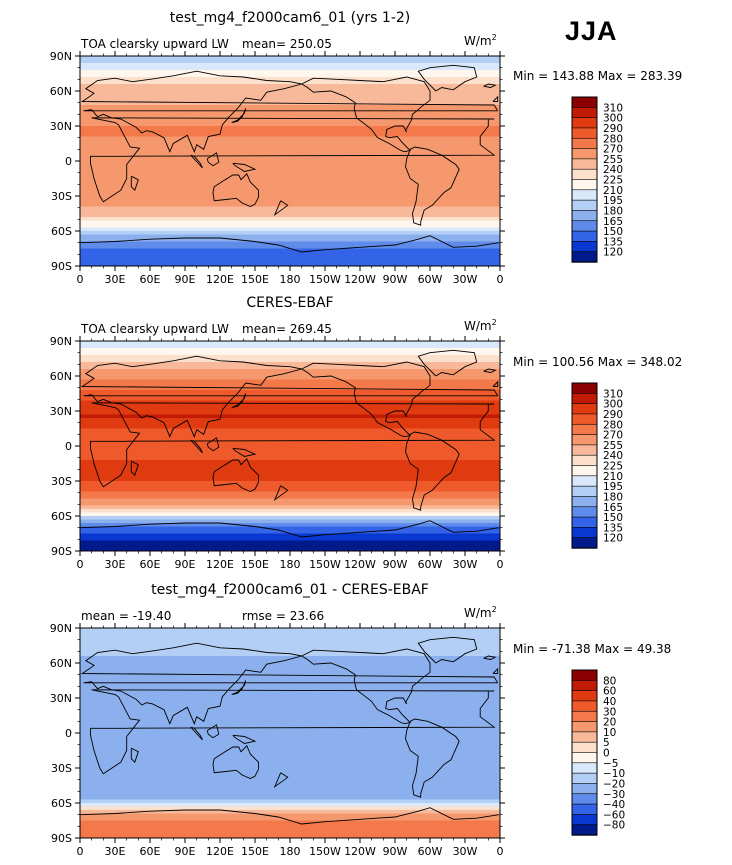  I want to click on x-tick-label: 90W, so click(395, 279).